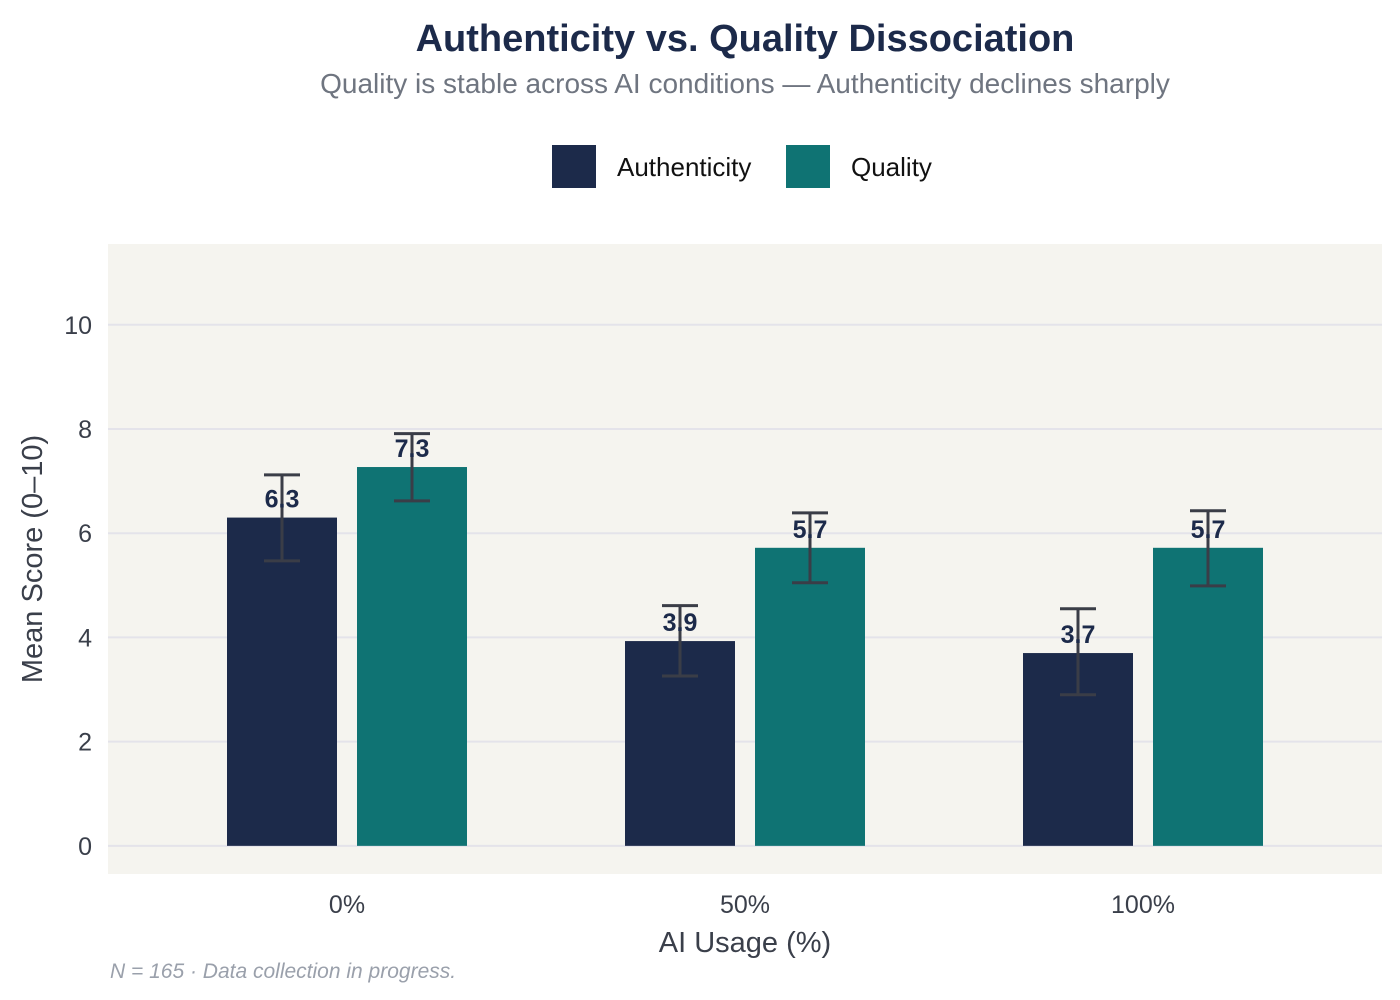 The image size is (1400, 1000). I want to click on legend-label: Quality, so click(891, 167).